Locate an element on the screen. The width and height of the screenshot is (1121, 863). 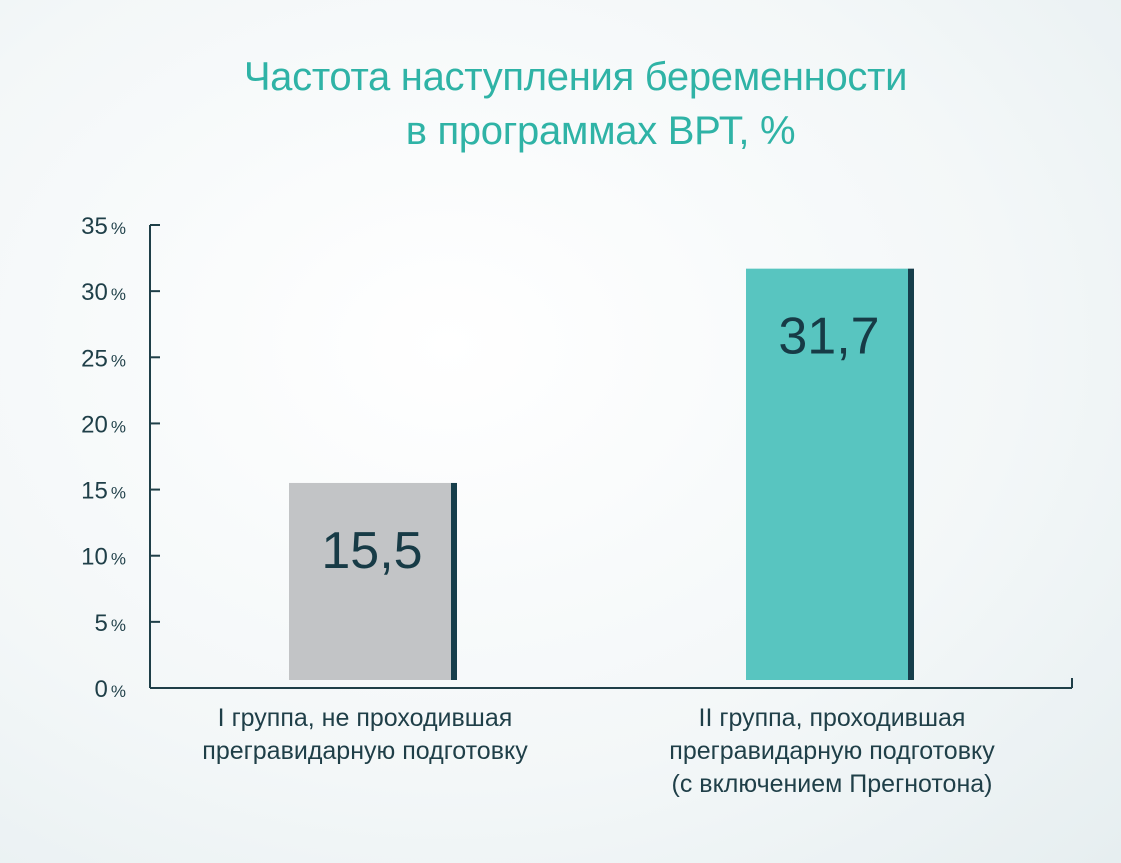
y-tick-label: 25% is located at coordinates (103, 358).